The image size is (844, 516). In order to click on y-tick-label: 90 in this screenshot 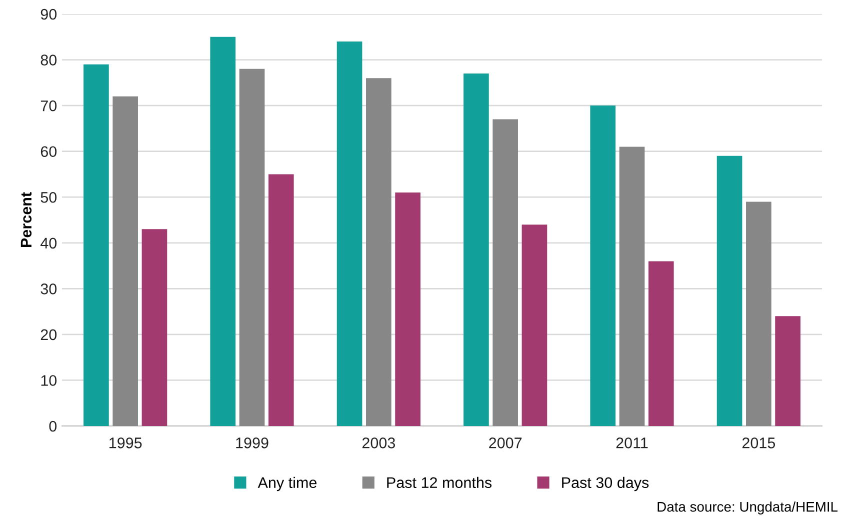, I will do `click(48, 14)`.